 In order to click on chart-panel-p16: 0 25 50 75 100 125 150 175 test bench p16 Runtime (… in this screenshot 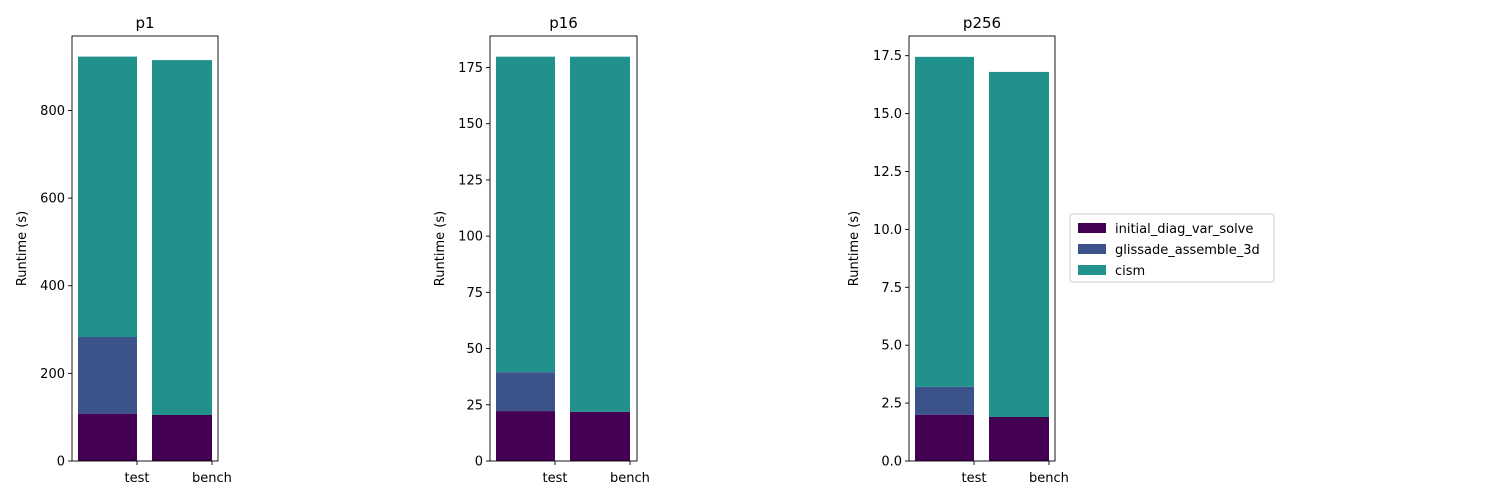, I will do `click(541, 250)`.